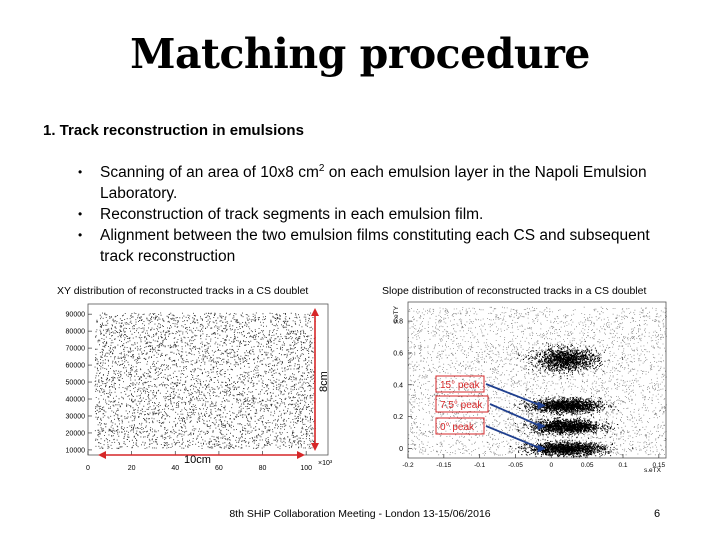 The width and height of the screenshot is (720, 540). What do you see at coordinates (622, 465) in the screenshot?
I see `x-tick-label: 0.1` at bounding box center [622, 465].